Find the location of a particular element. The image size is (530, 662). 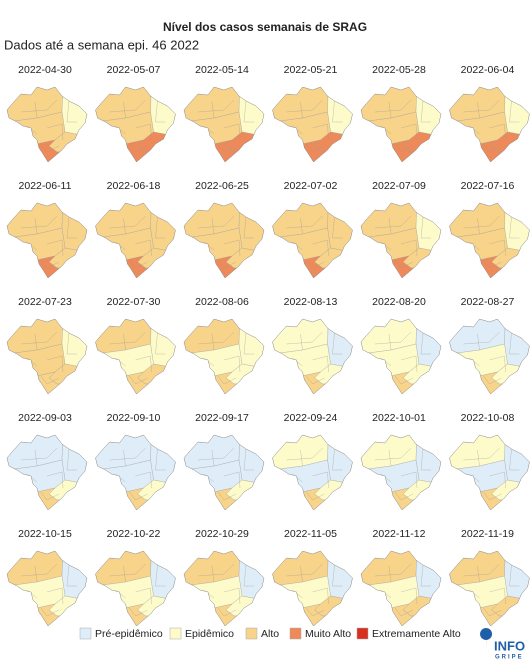

legend-label: Alto is located at coordinates (270, 634).